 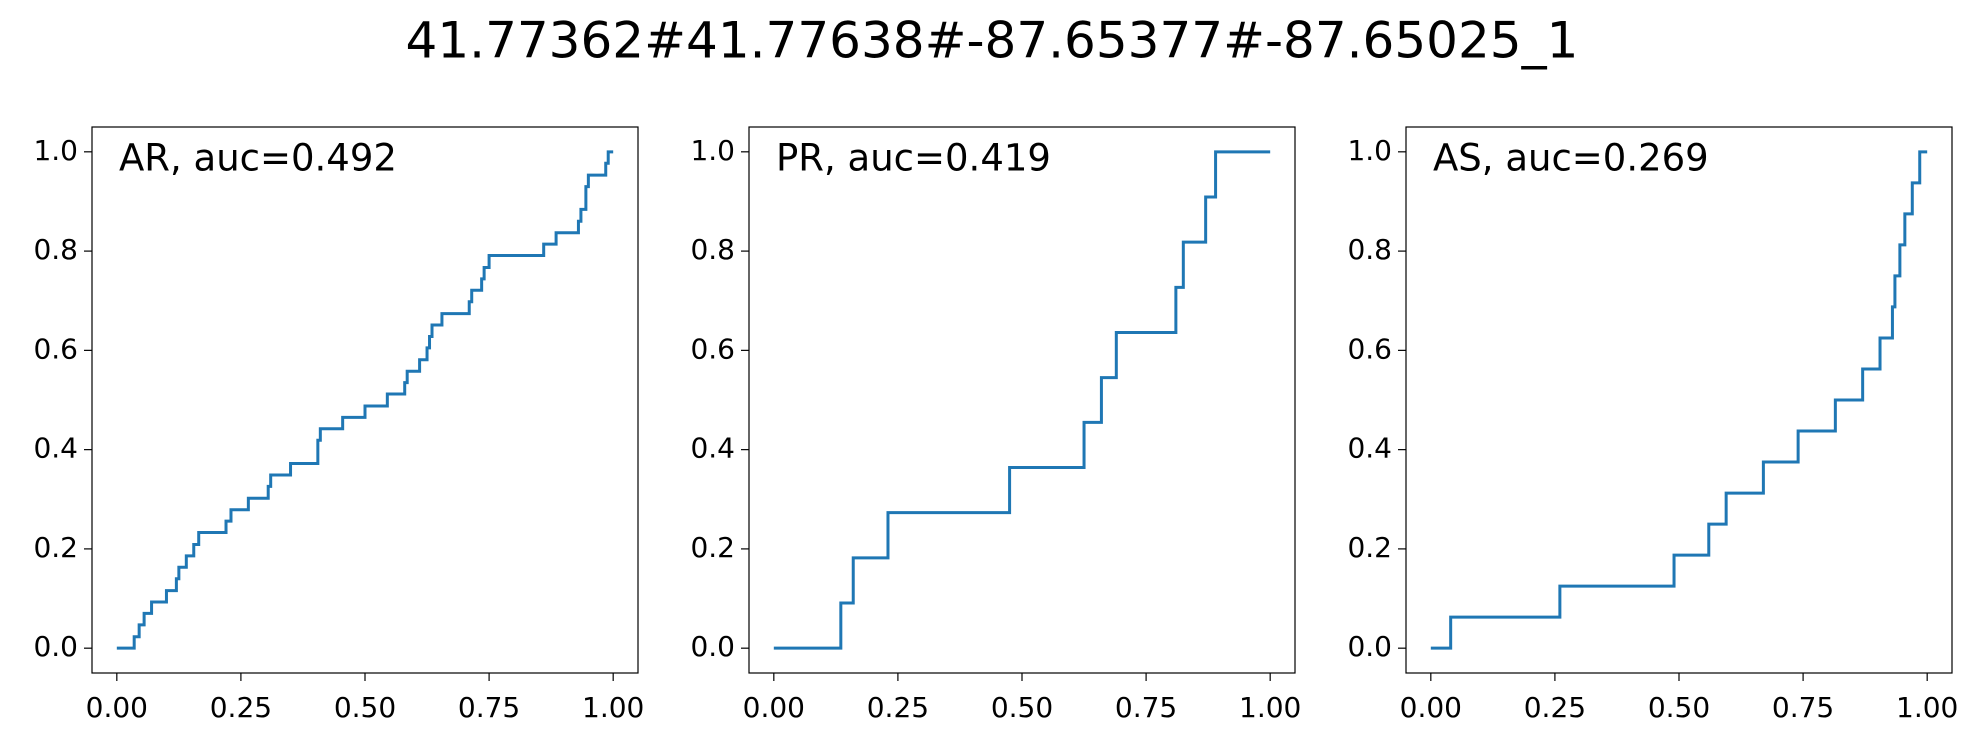 I want to click on annotation: AS, auc=0.269, so click(x=1571, y=158).